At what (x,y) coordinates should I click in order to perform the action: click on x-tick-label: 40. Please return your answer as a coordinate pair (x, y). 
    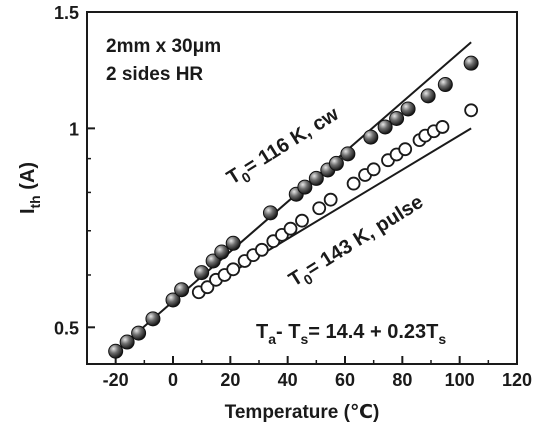
    Looking at the image, I should click on (288, 380).